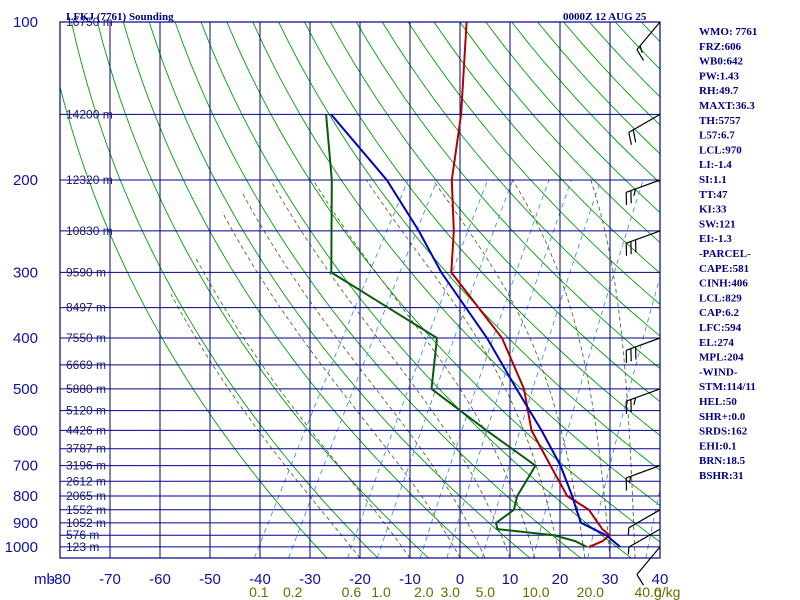 The image size is (800, 600). What do you see at coordinates (722, 461) in the screenshot?
I see `index-line: BRN:18.5` at bounding box center [722, 461].